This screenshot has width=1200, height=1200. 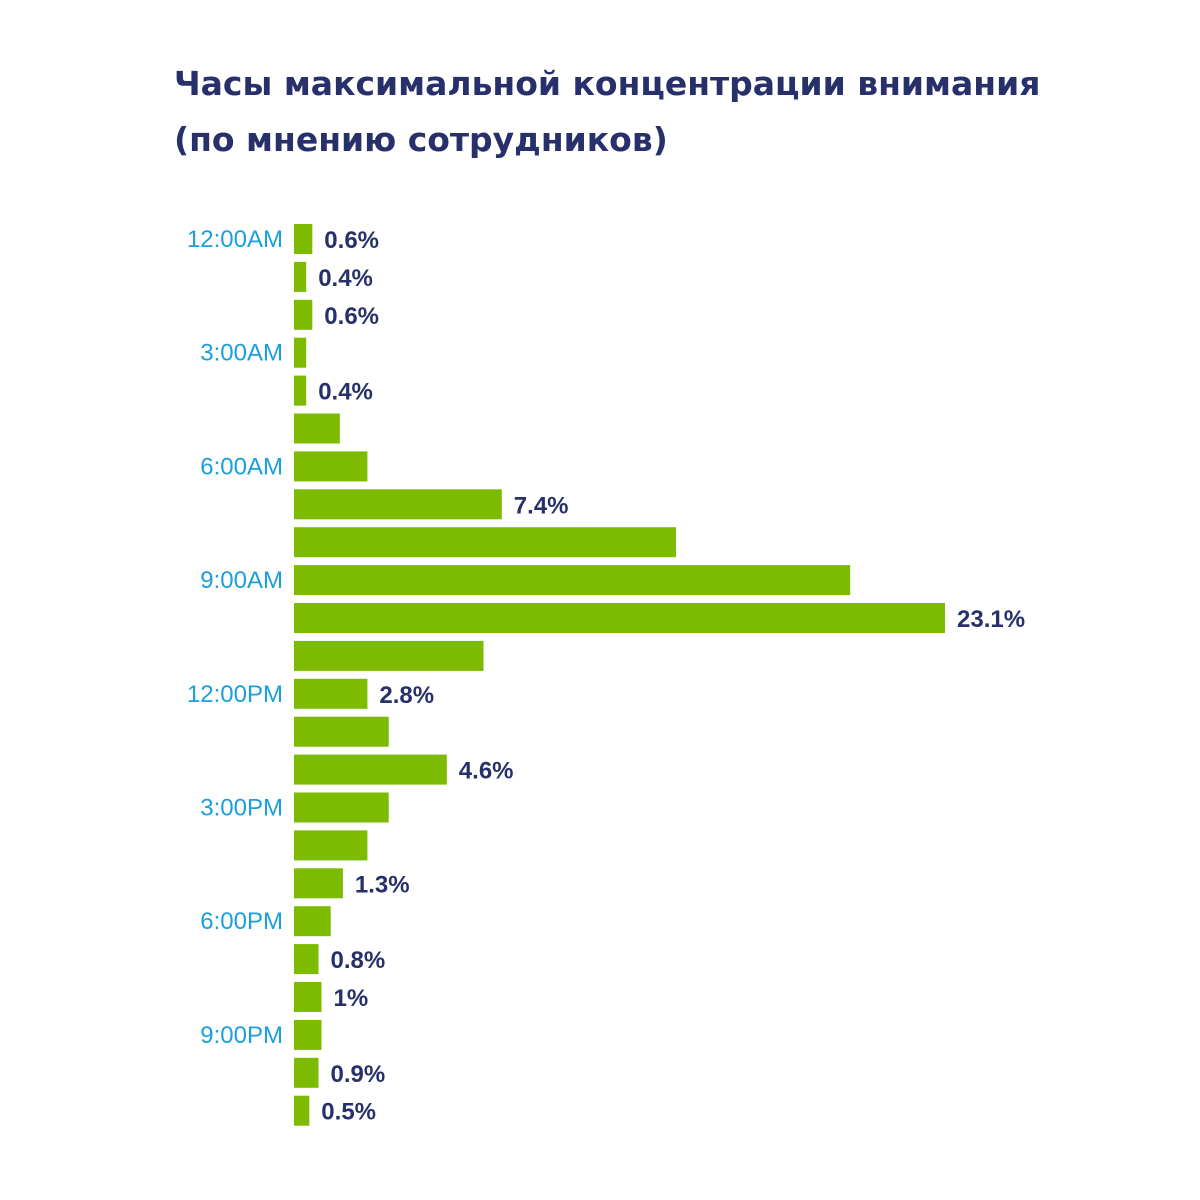 I want to click on data-label: 0.8%, so click(x=358, y=960).